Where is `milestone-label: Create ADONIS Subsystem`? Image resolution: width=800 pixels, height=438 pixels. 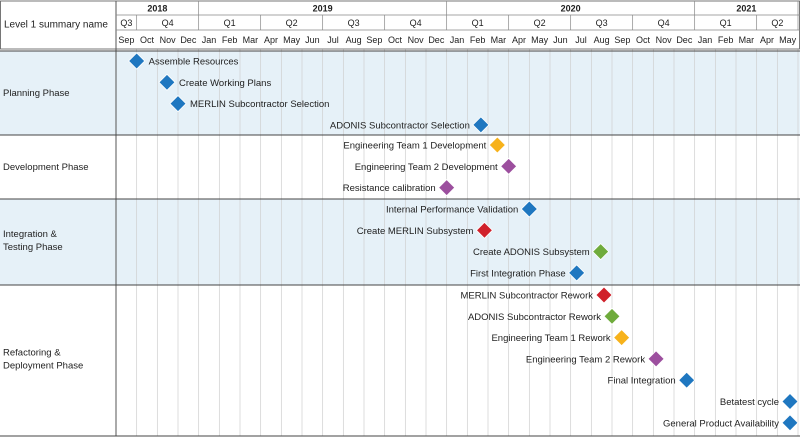 milestone-label: Create ADONIS Subsystem is located at coordinates (531, 252).